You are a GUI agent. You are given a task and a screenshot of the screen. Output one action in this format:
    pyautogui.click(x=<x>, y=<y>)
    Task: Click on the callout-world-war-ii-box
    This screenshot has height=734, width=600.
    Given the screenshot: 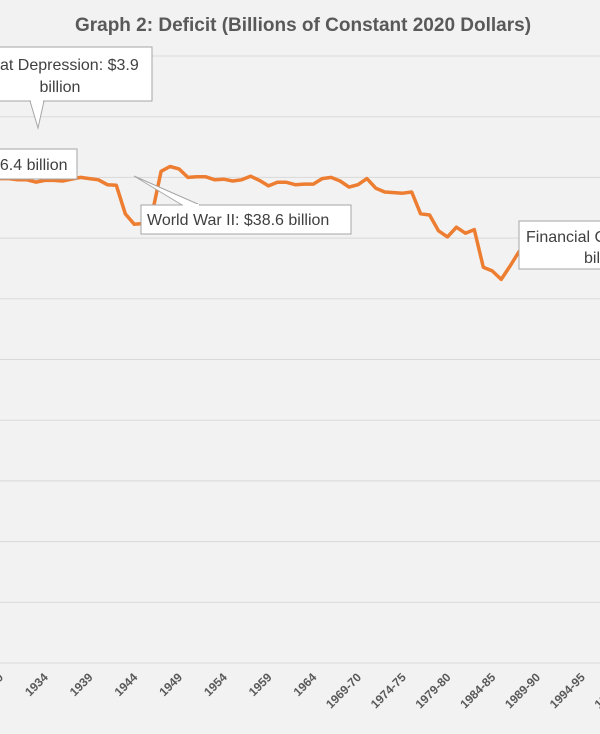 What is the action you would take?
    pyautogui.click(x=246, y=219)
    